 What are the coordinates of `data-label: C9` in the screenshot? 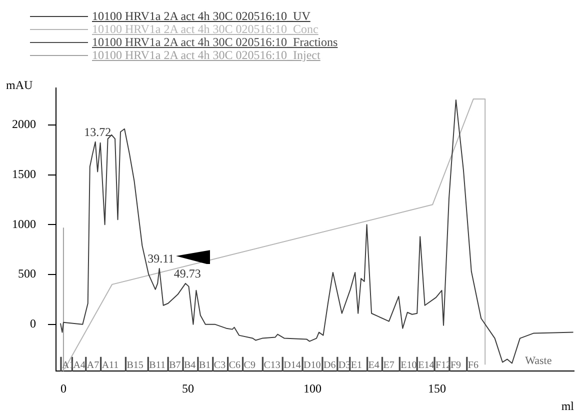 It's located at (250, 365).